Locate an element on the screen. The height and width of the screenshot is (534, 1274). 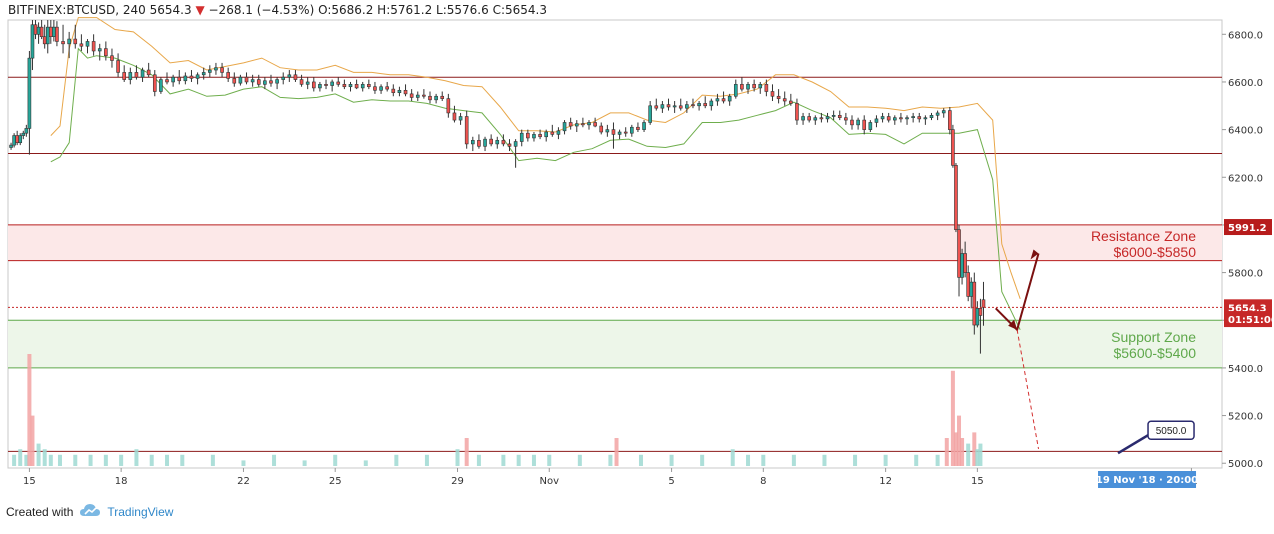
x-tick-label: 12 is located at coordinates (885, 481).